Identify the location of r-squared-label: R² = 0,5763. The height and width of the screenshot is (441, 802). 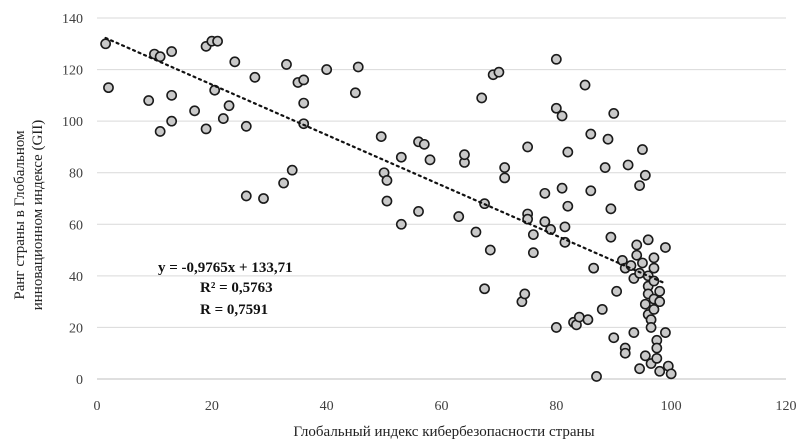
(236, 288).